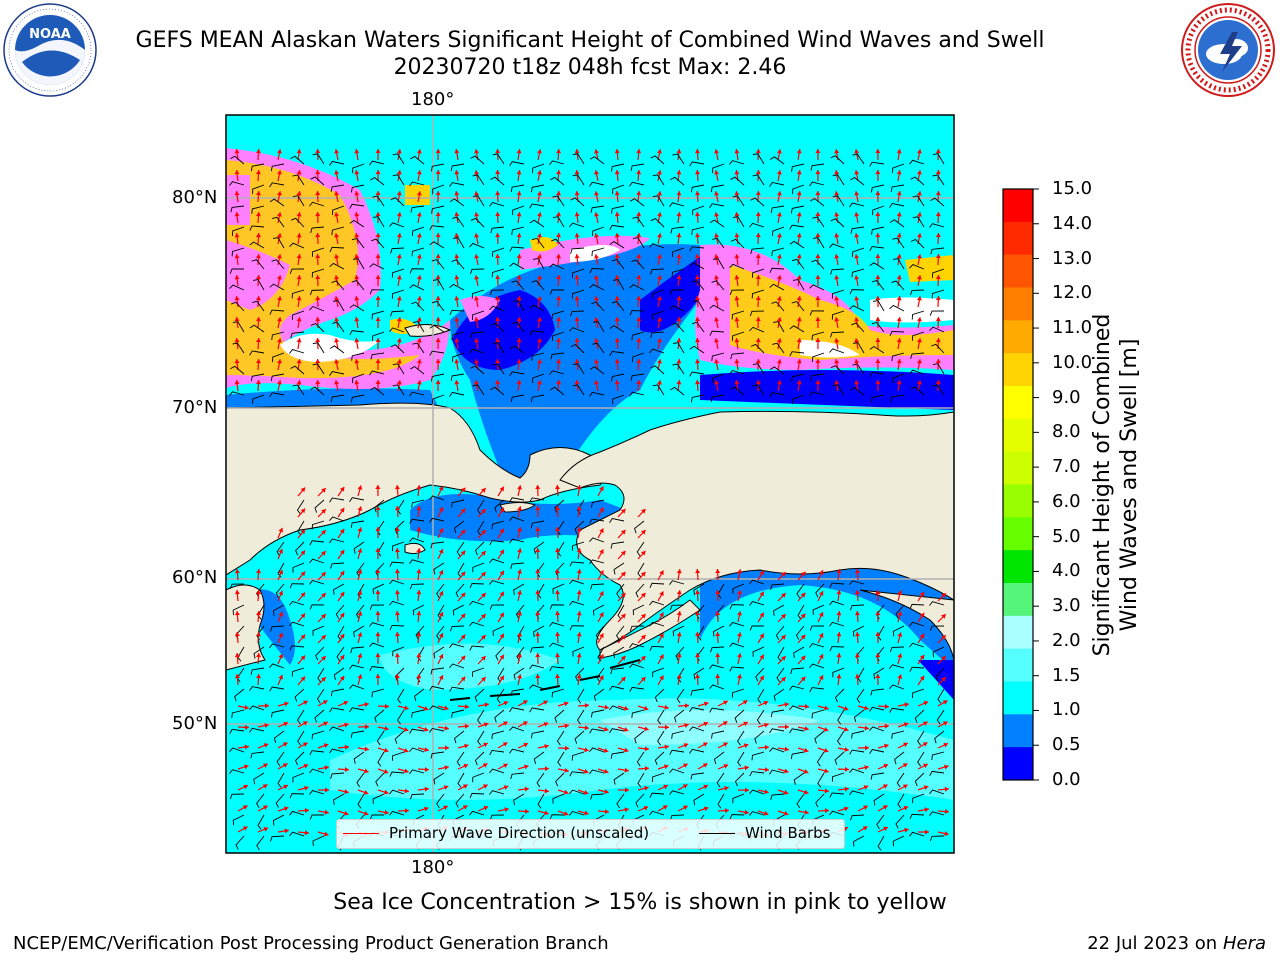  What do you see at coordinates (1228, 50) in the screenshot?
I see `nws-logo` at bounding box center [1228, 50].